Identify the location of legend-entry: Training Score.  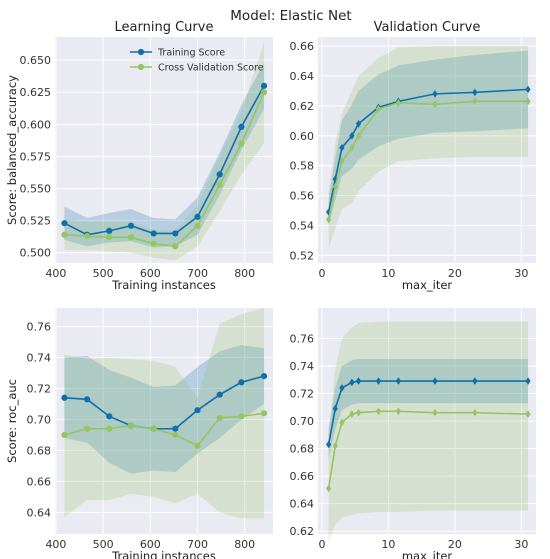
(191, 53).